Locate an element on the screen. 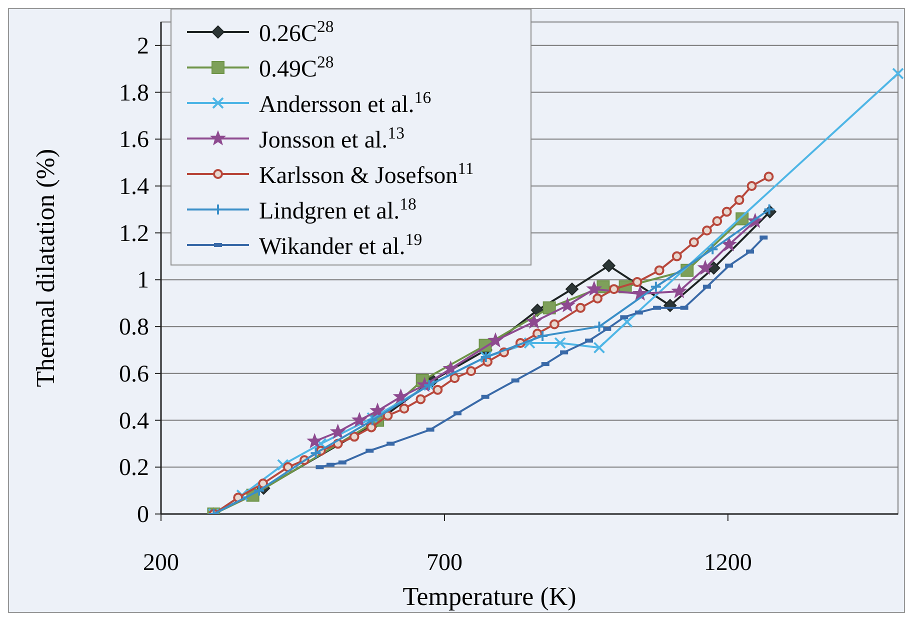 Image resolution: width=913 pixels, height=621 pixels. legend-label: Lindgren et al.$^{18}$ is located at coordinates (337, 209).